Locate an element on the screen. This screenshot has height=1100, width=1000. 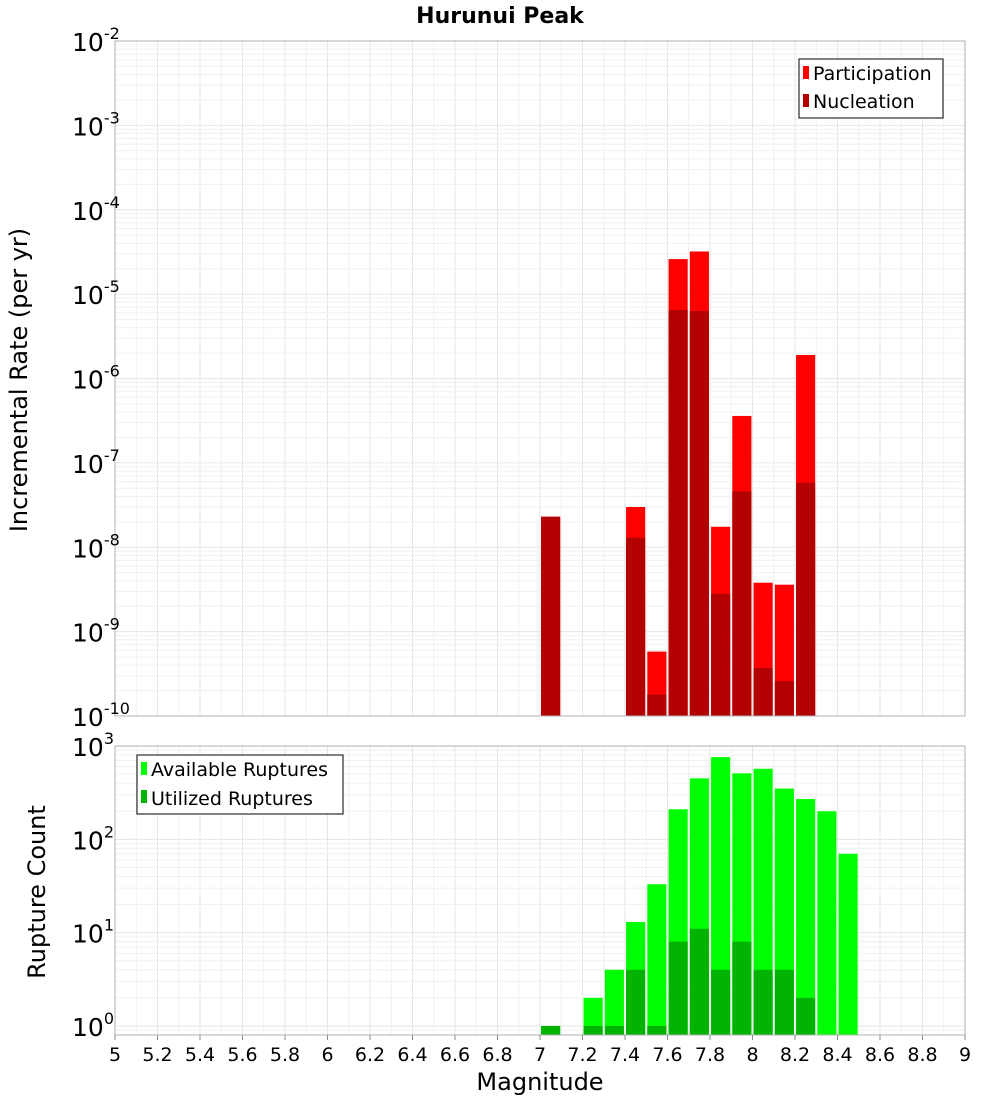
x-tick-label: 5.8 is located at coordinates (285, 1055).